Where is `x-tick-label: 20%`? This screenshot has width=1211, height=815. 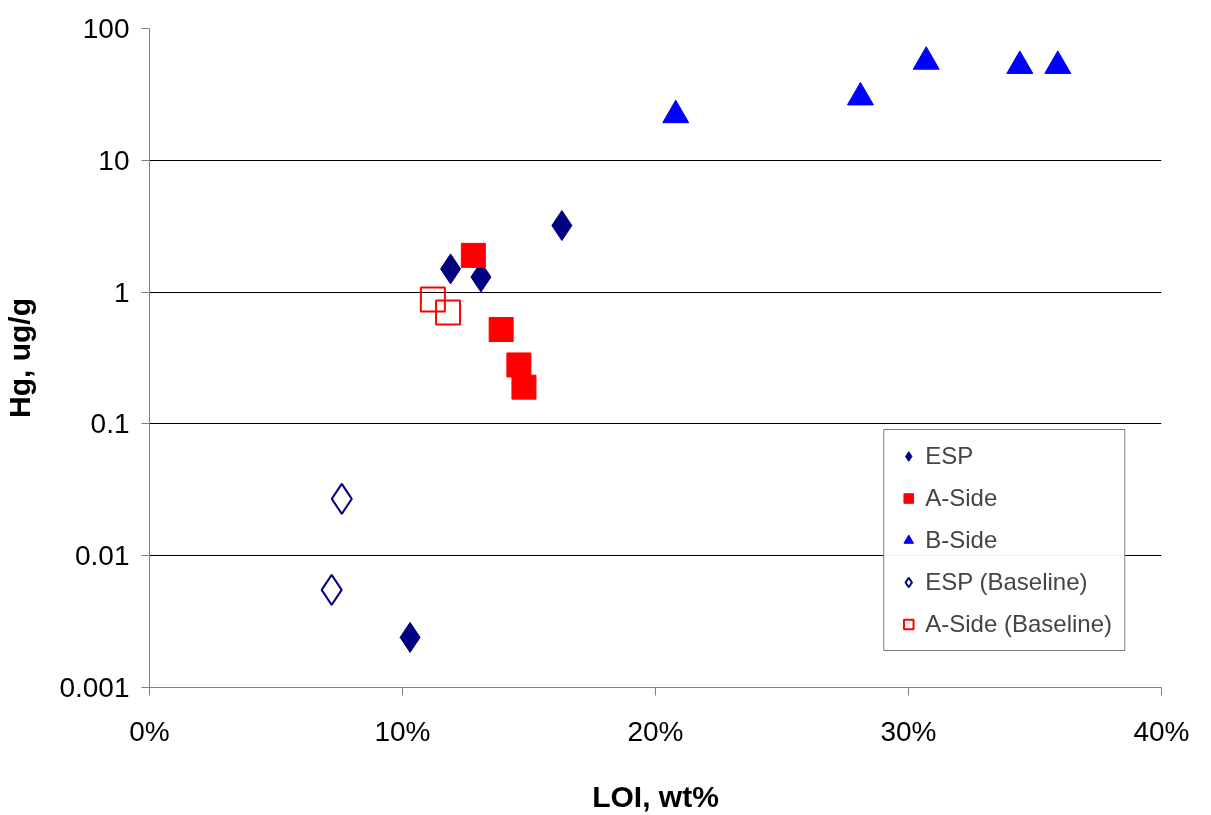
x-tick-label: 20% is located at coordinates (655, 731).